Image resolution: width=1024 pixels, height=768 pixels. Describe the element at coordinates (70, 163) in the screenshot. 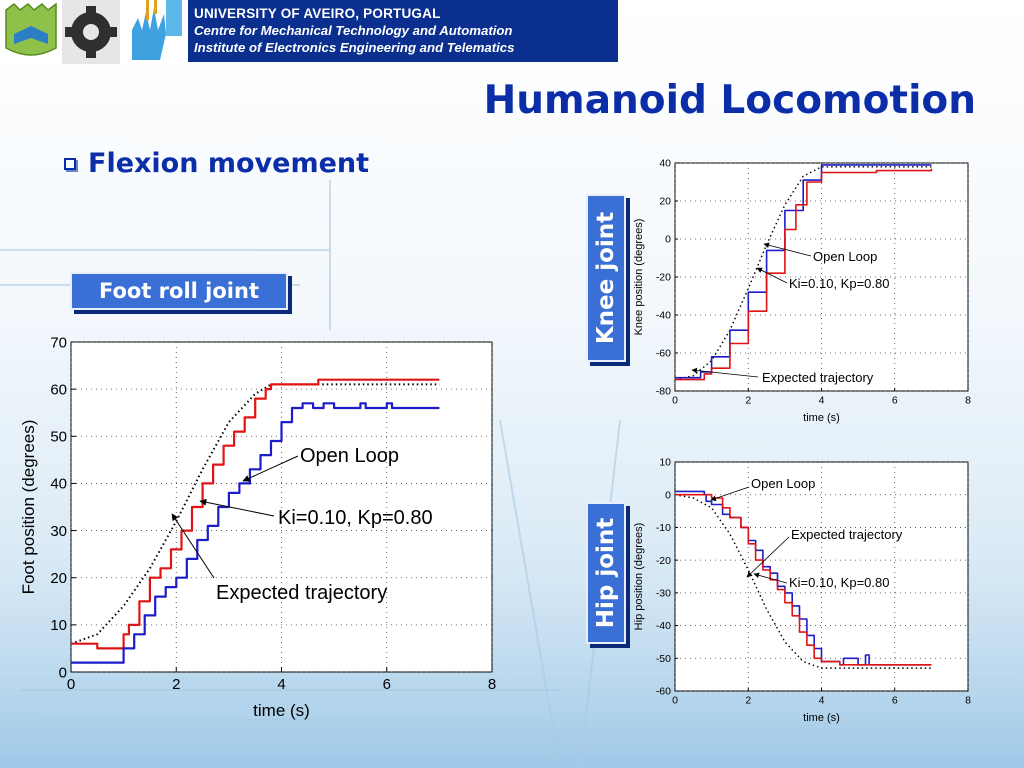

I see `checkbox-bullet-icon` at that location.